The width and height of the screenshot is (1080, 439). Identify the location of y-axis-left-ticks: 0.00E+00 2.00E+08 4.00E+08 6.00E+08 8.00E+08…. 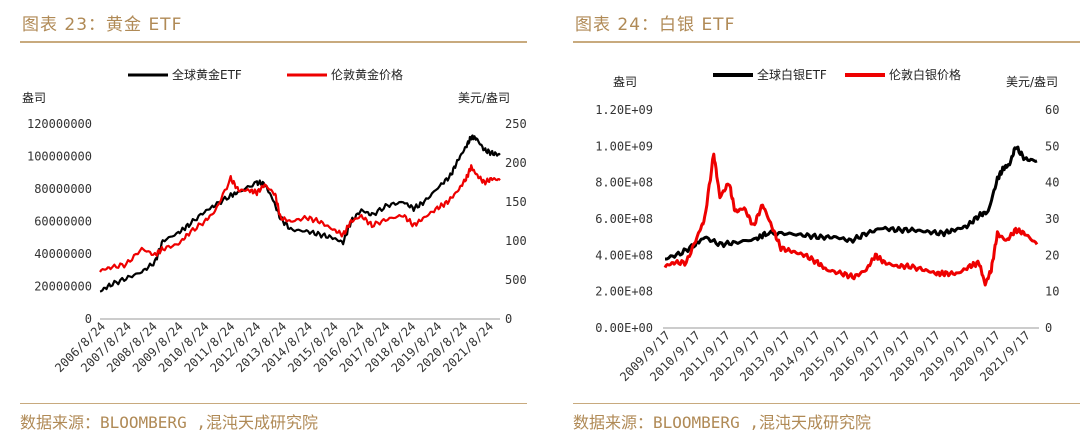
(624, 219).